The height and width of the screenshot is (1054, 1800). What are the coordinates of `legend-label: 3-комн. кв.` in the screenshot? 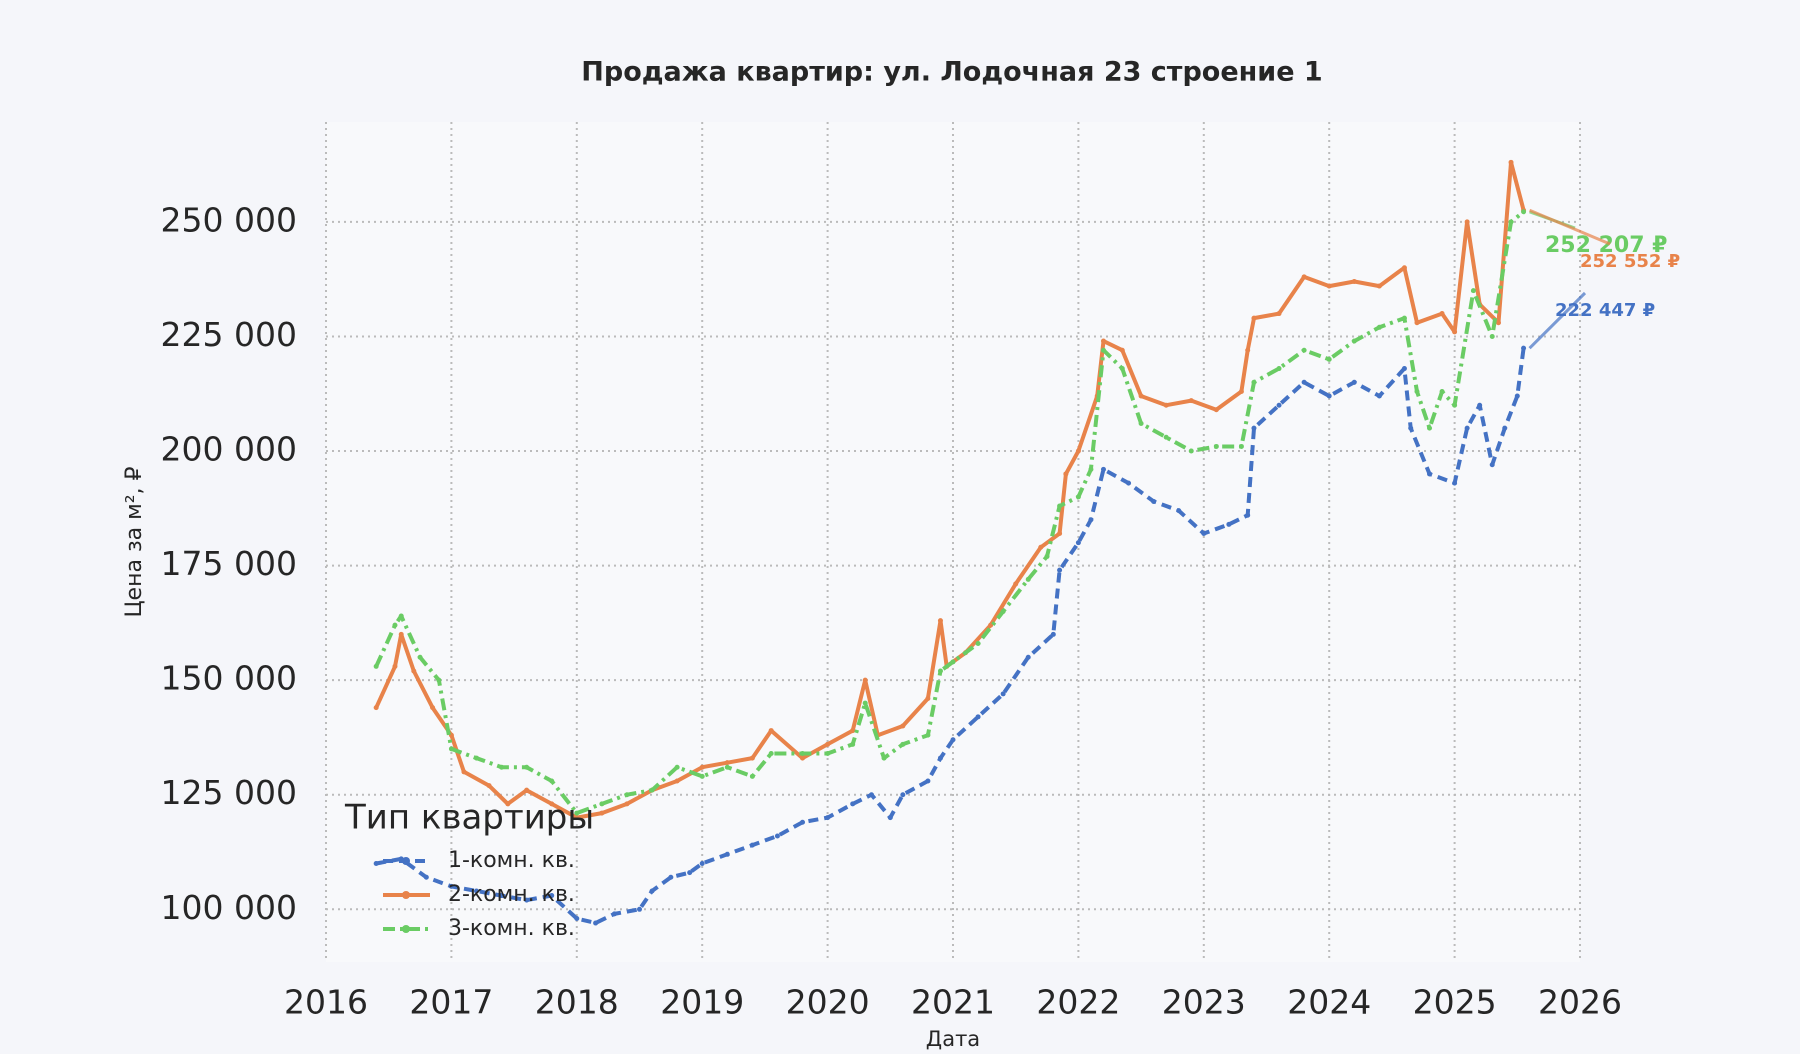 It's located at (511, 928).